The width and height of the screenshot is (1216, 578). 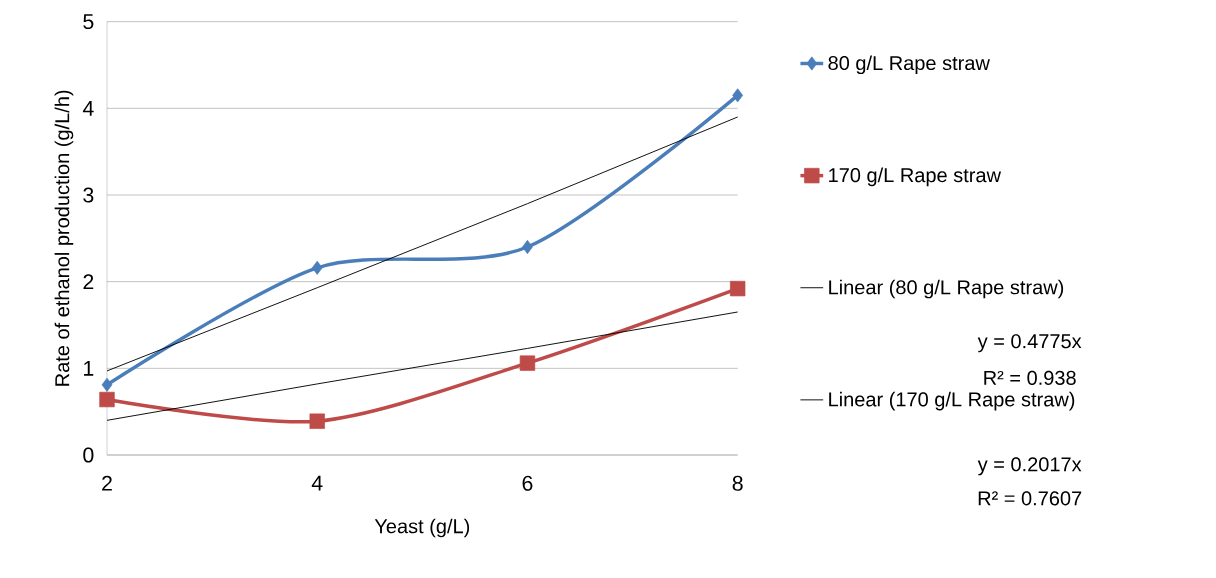 What do you see at coordinates (737, 483) in the screenshot?
I see `x-tick-label: 8` at bounding box center [737, 483].